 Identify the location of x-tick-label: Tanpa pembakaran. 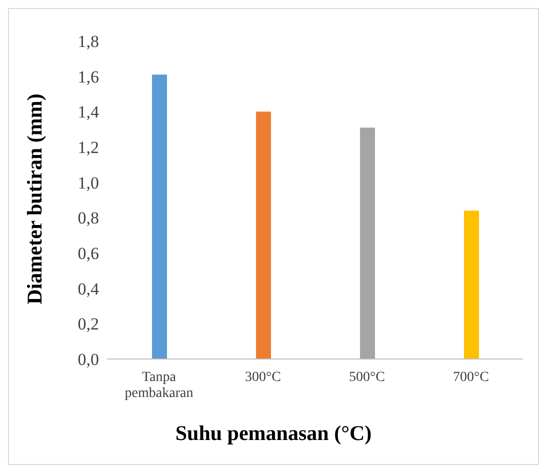
(159, 385).